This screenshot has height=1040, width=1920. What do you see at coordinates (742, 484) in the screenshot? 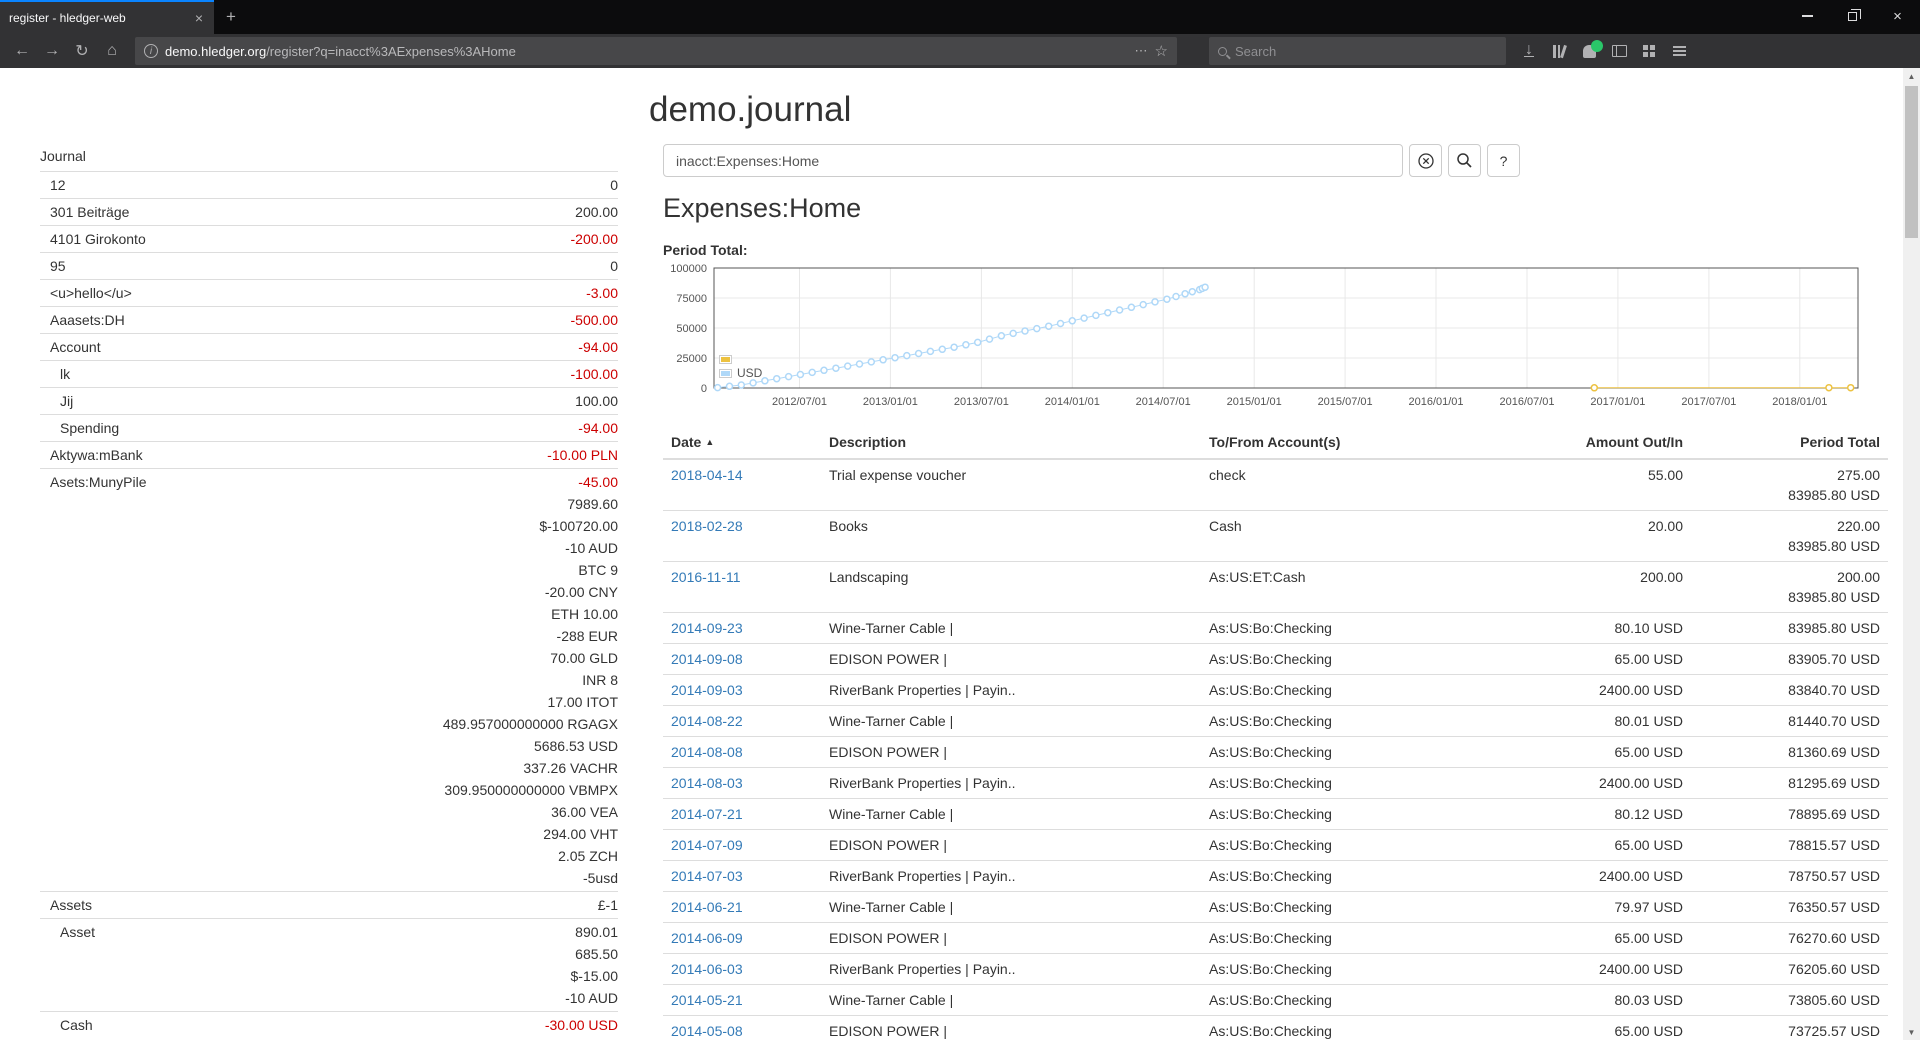
I see `date-cell: 2018-04-14` at bounding box center [742, 484].